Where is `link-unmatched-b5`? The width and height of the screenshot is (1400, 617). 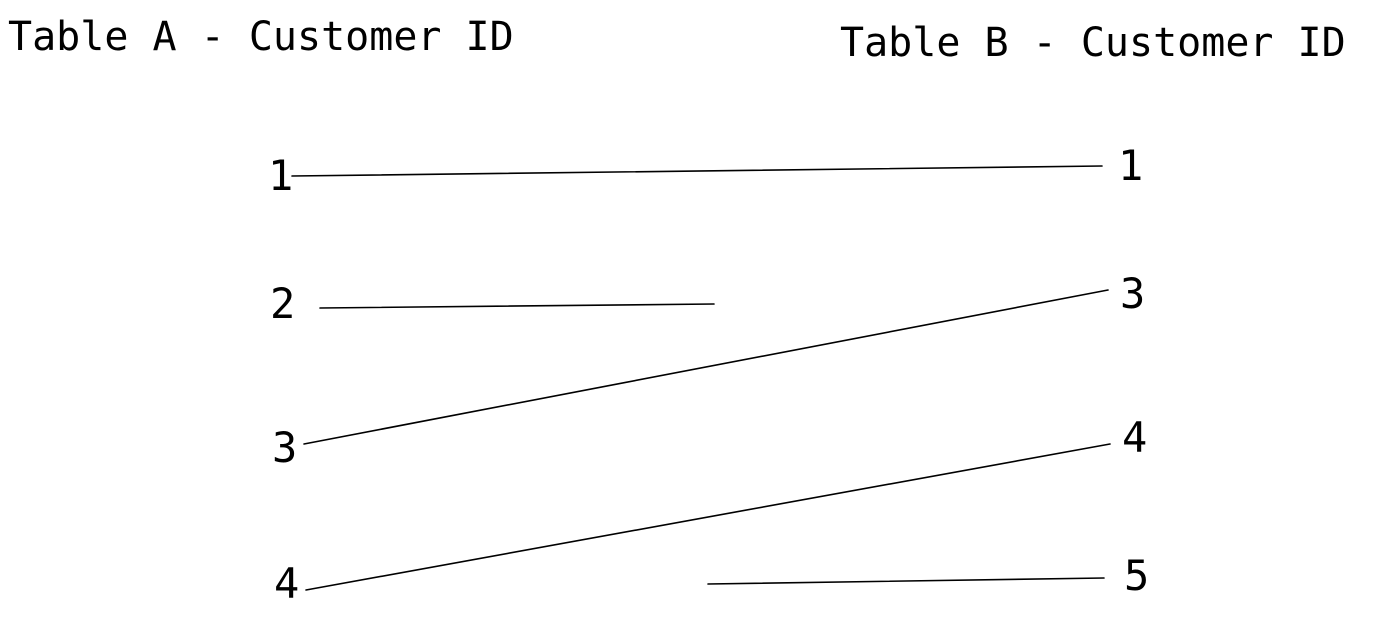
link-unmatched-b5 is located at coordinates (906, 581).